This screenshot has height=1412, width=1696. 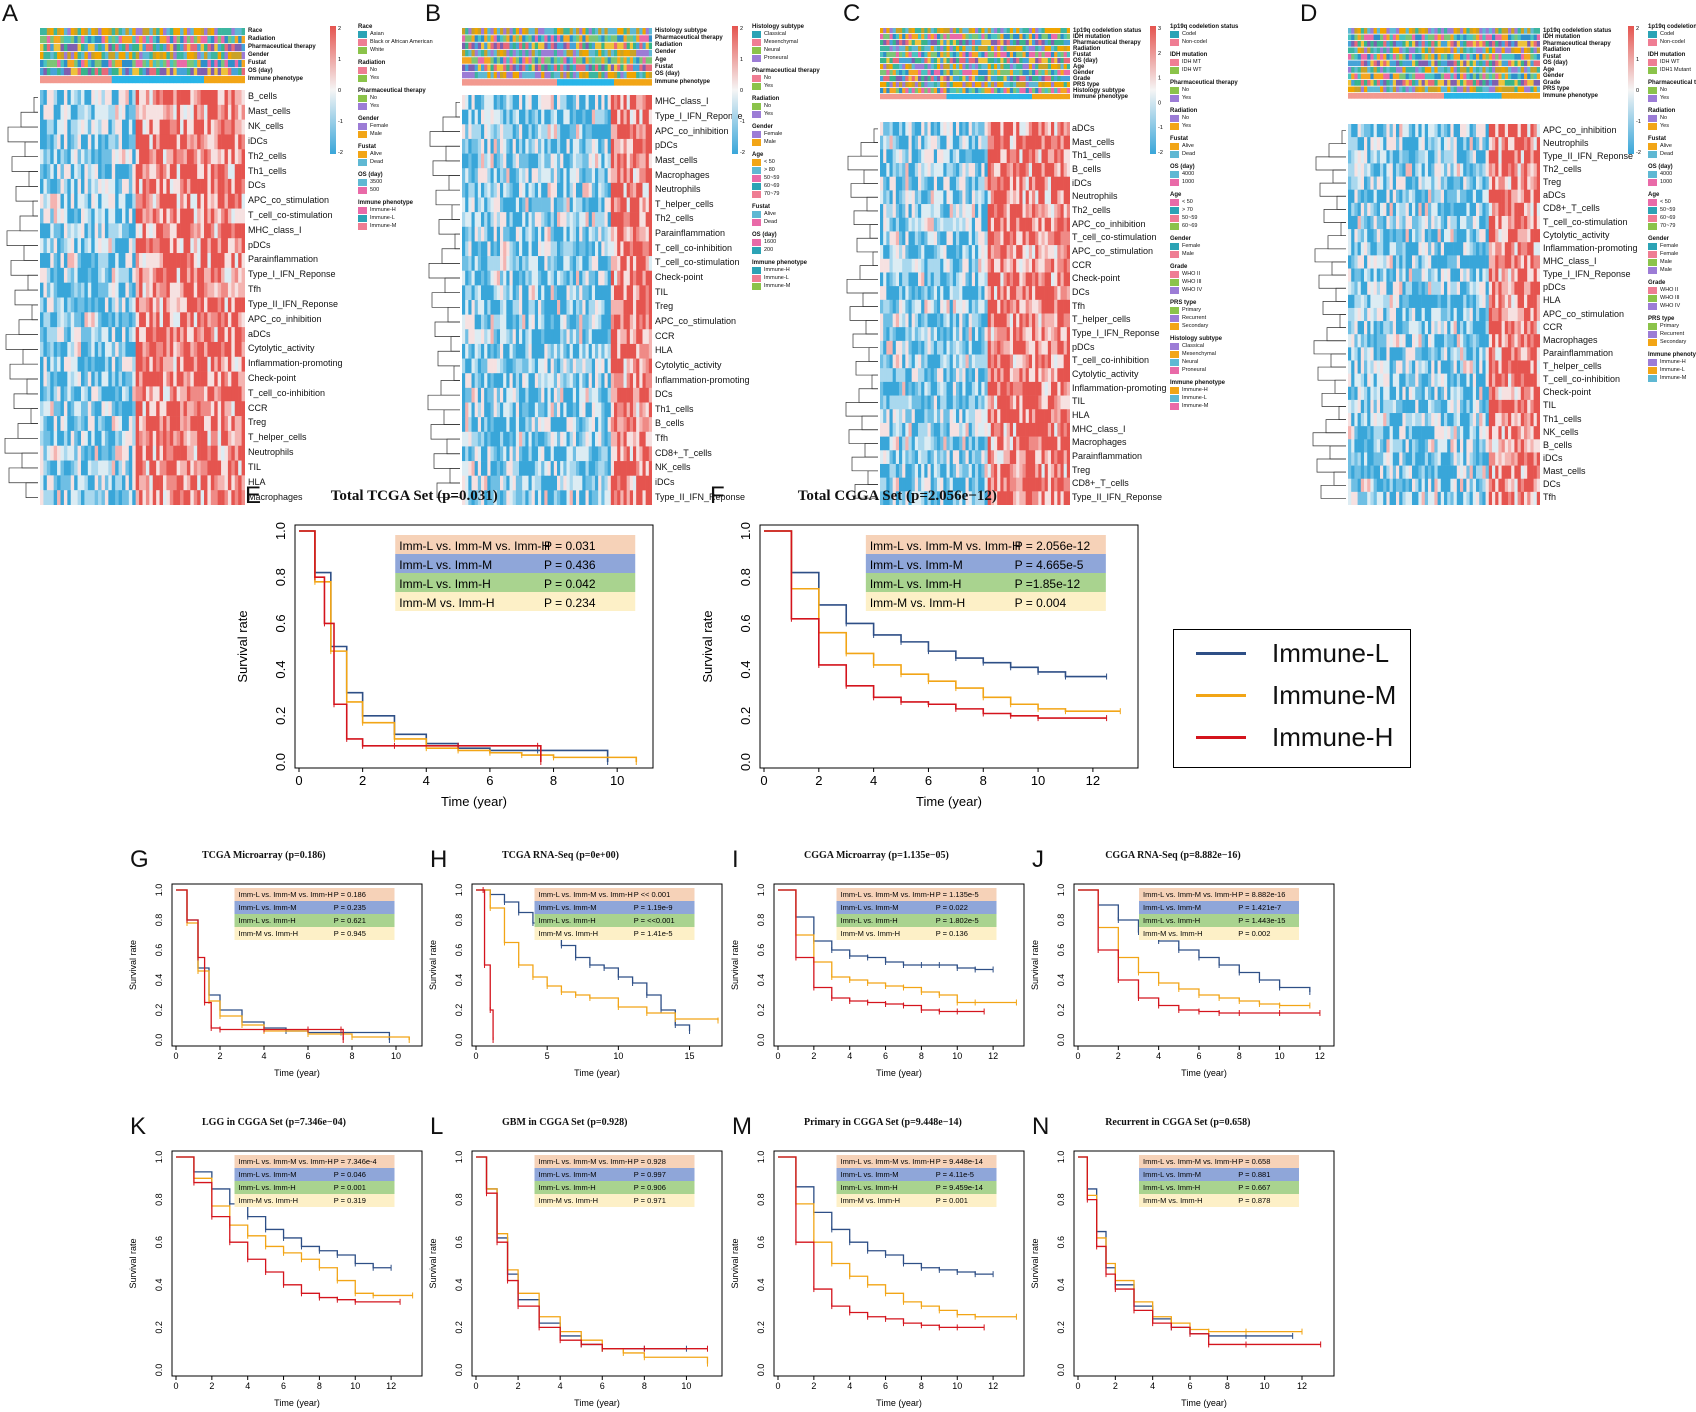 What do you see at coordinates (257, 422) in the screenshot?
I see `heatmap-row-label: Treg` at bounding box center [257, 422].